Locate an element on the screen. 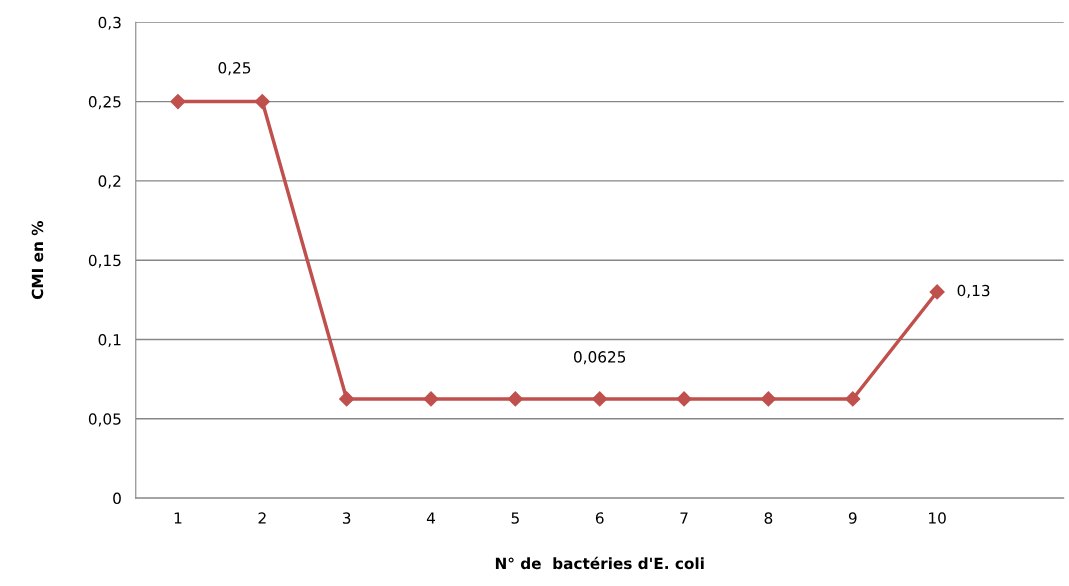 This screenshot has height=586, width=1069. y-tick-label: 0,1 is located at coordinates (109, 340).